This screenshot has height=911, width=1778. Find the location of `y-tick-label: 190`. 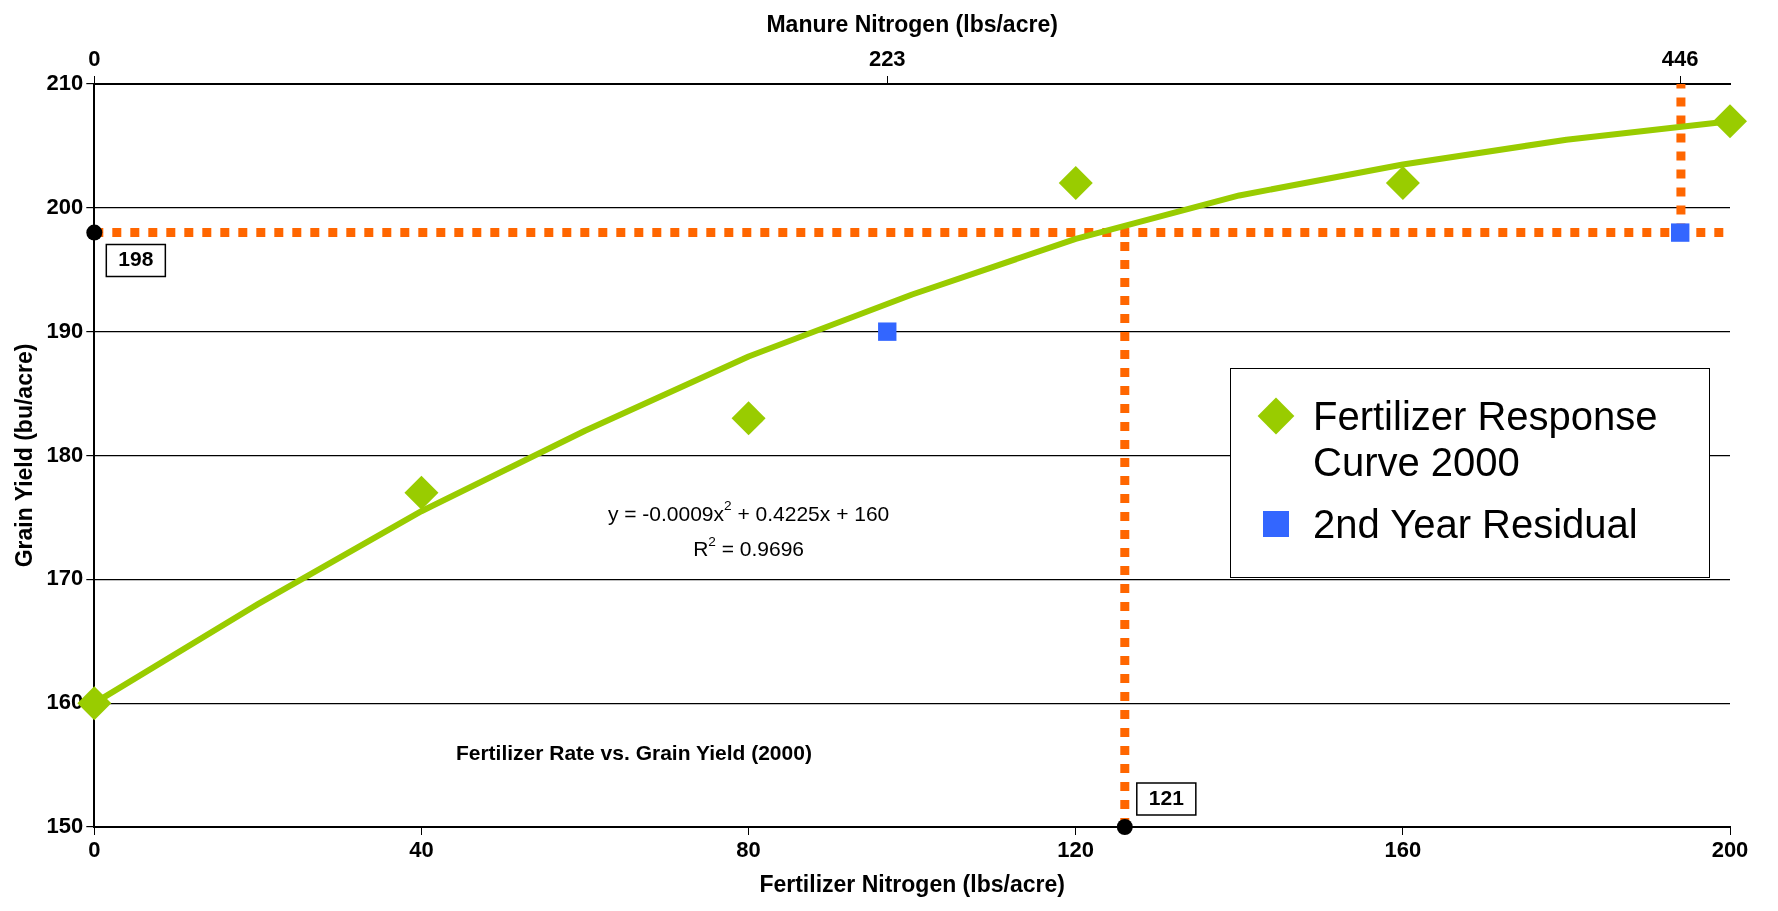

y-tick-label: 190 is located at coordinates (65, 330).